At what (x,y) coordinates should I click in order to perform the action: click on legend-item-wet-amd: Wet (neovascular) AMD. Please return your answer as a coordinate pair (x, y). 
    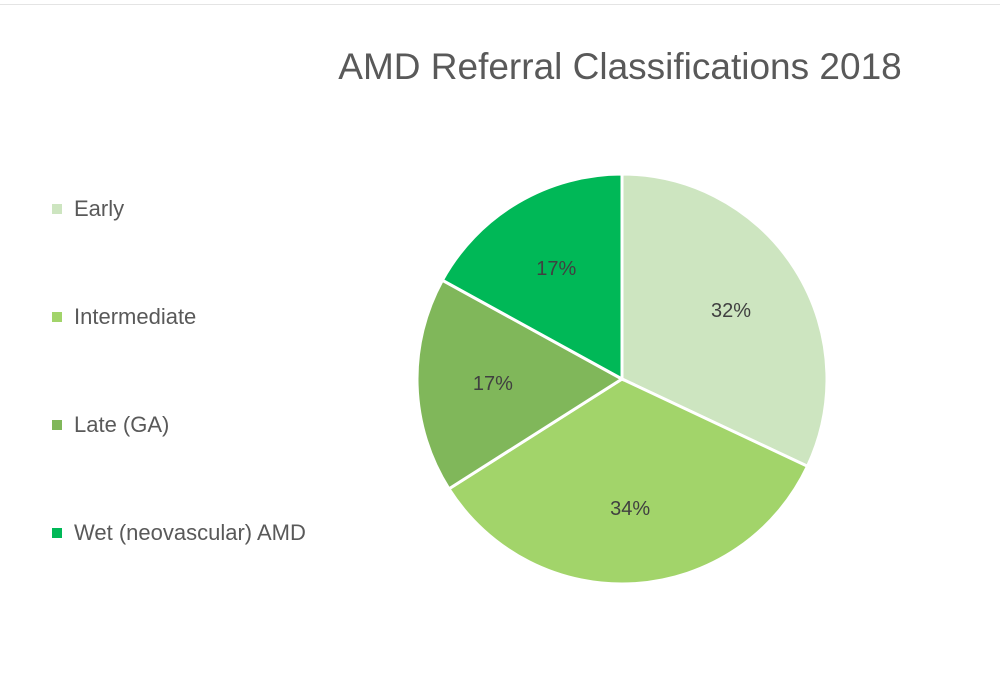
    Looking at the image, I should click on (179, 533).